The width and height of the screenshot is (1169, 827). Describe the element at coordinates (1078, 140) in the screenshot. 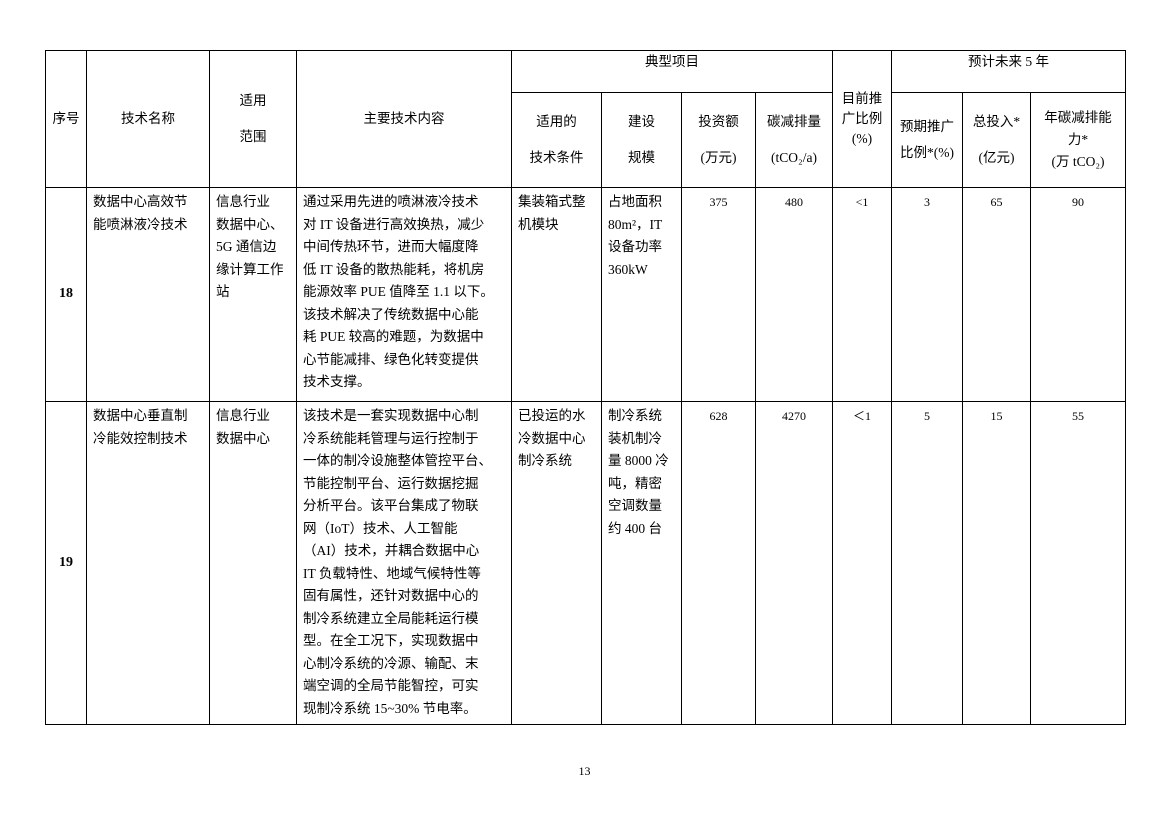

I see `header-annual-capacity: 年碳减排能 力* (万 tCO₂)` at that location.